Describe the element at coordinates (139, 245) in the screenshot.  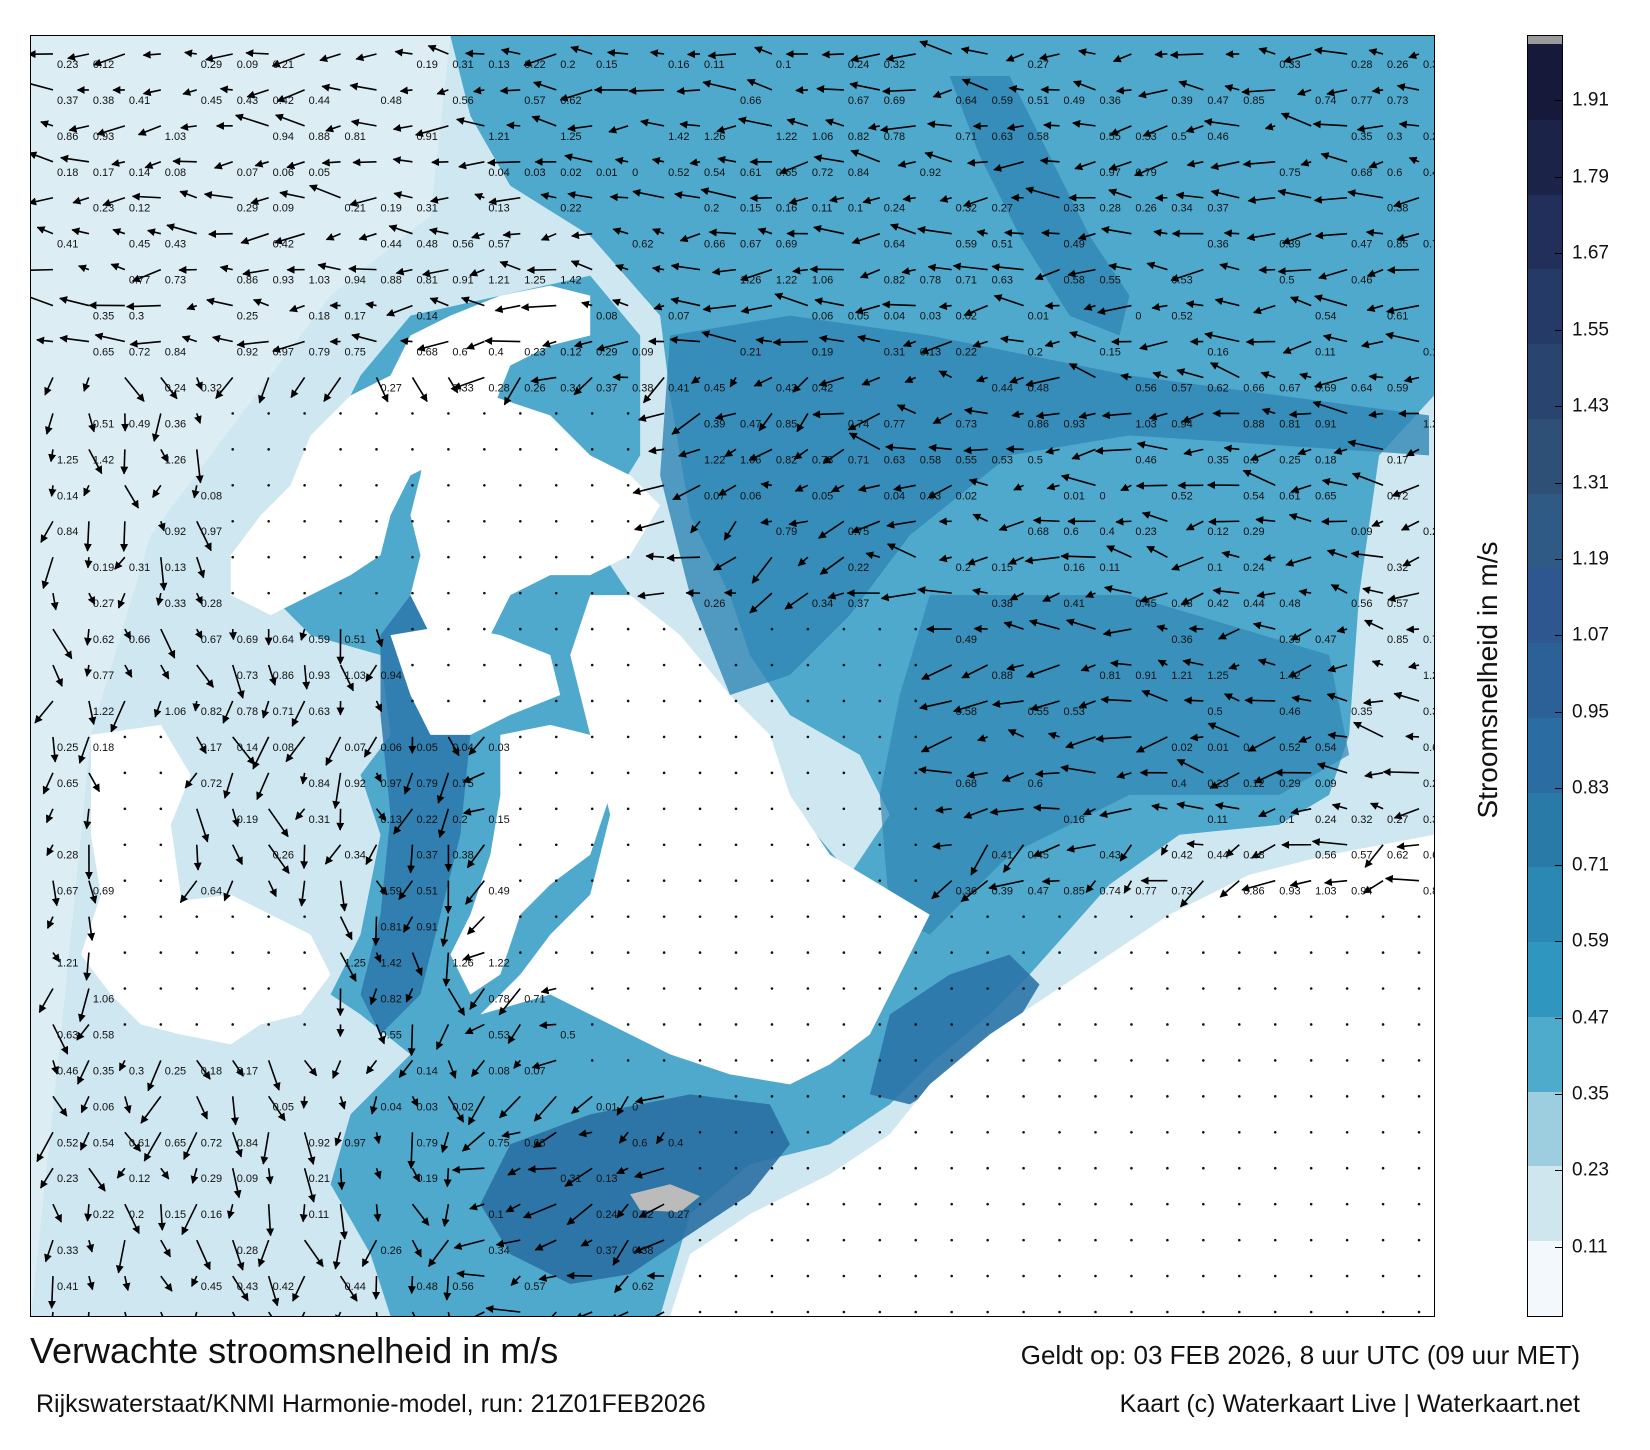
I see `speed-label: 0.45` at that location.